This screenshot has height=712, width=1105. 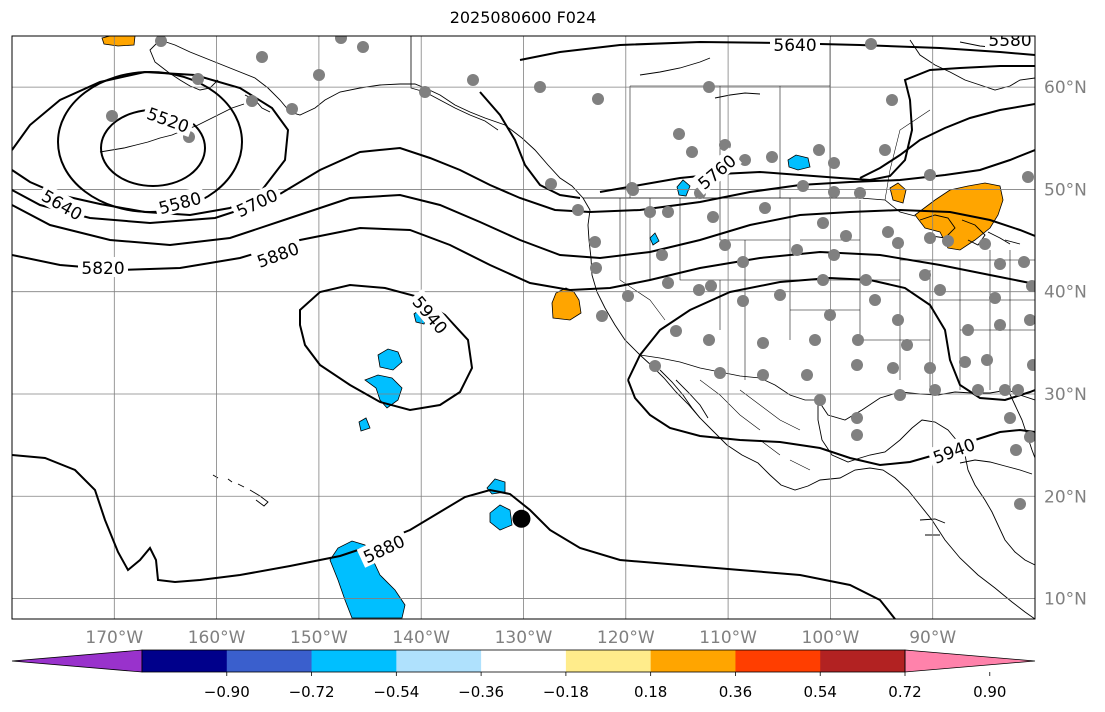 I want to click on lat-tick-label: 50°N, so click(x=1065, y=190).